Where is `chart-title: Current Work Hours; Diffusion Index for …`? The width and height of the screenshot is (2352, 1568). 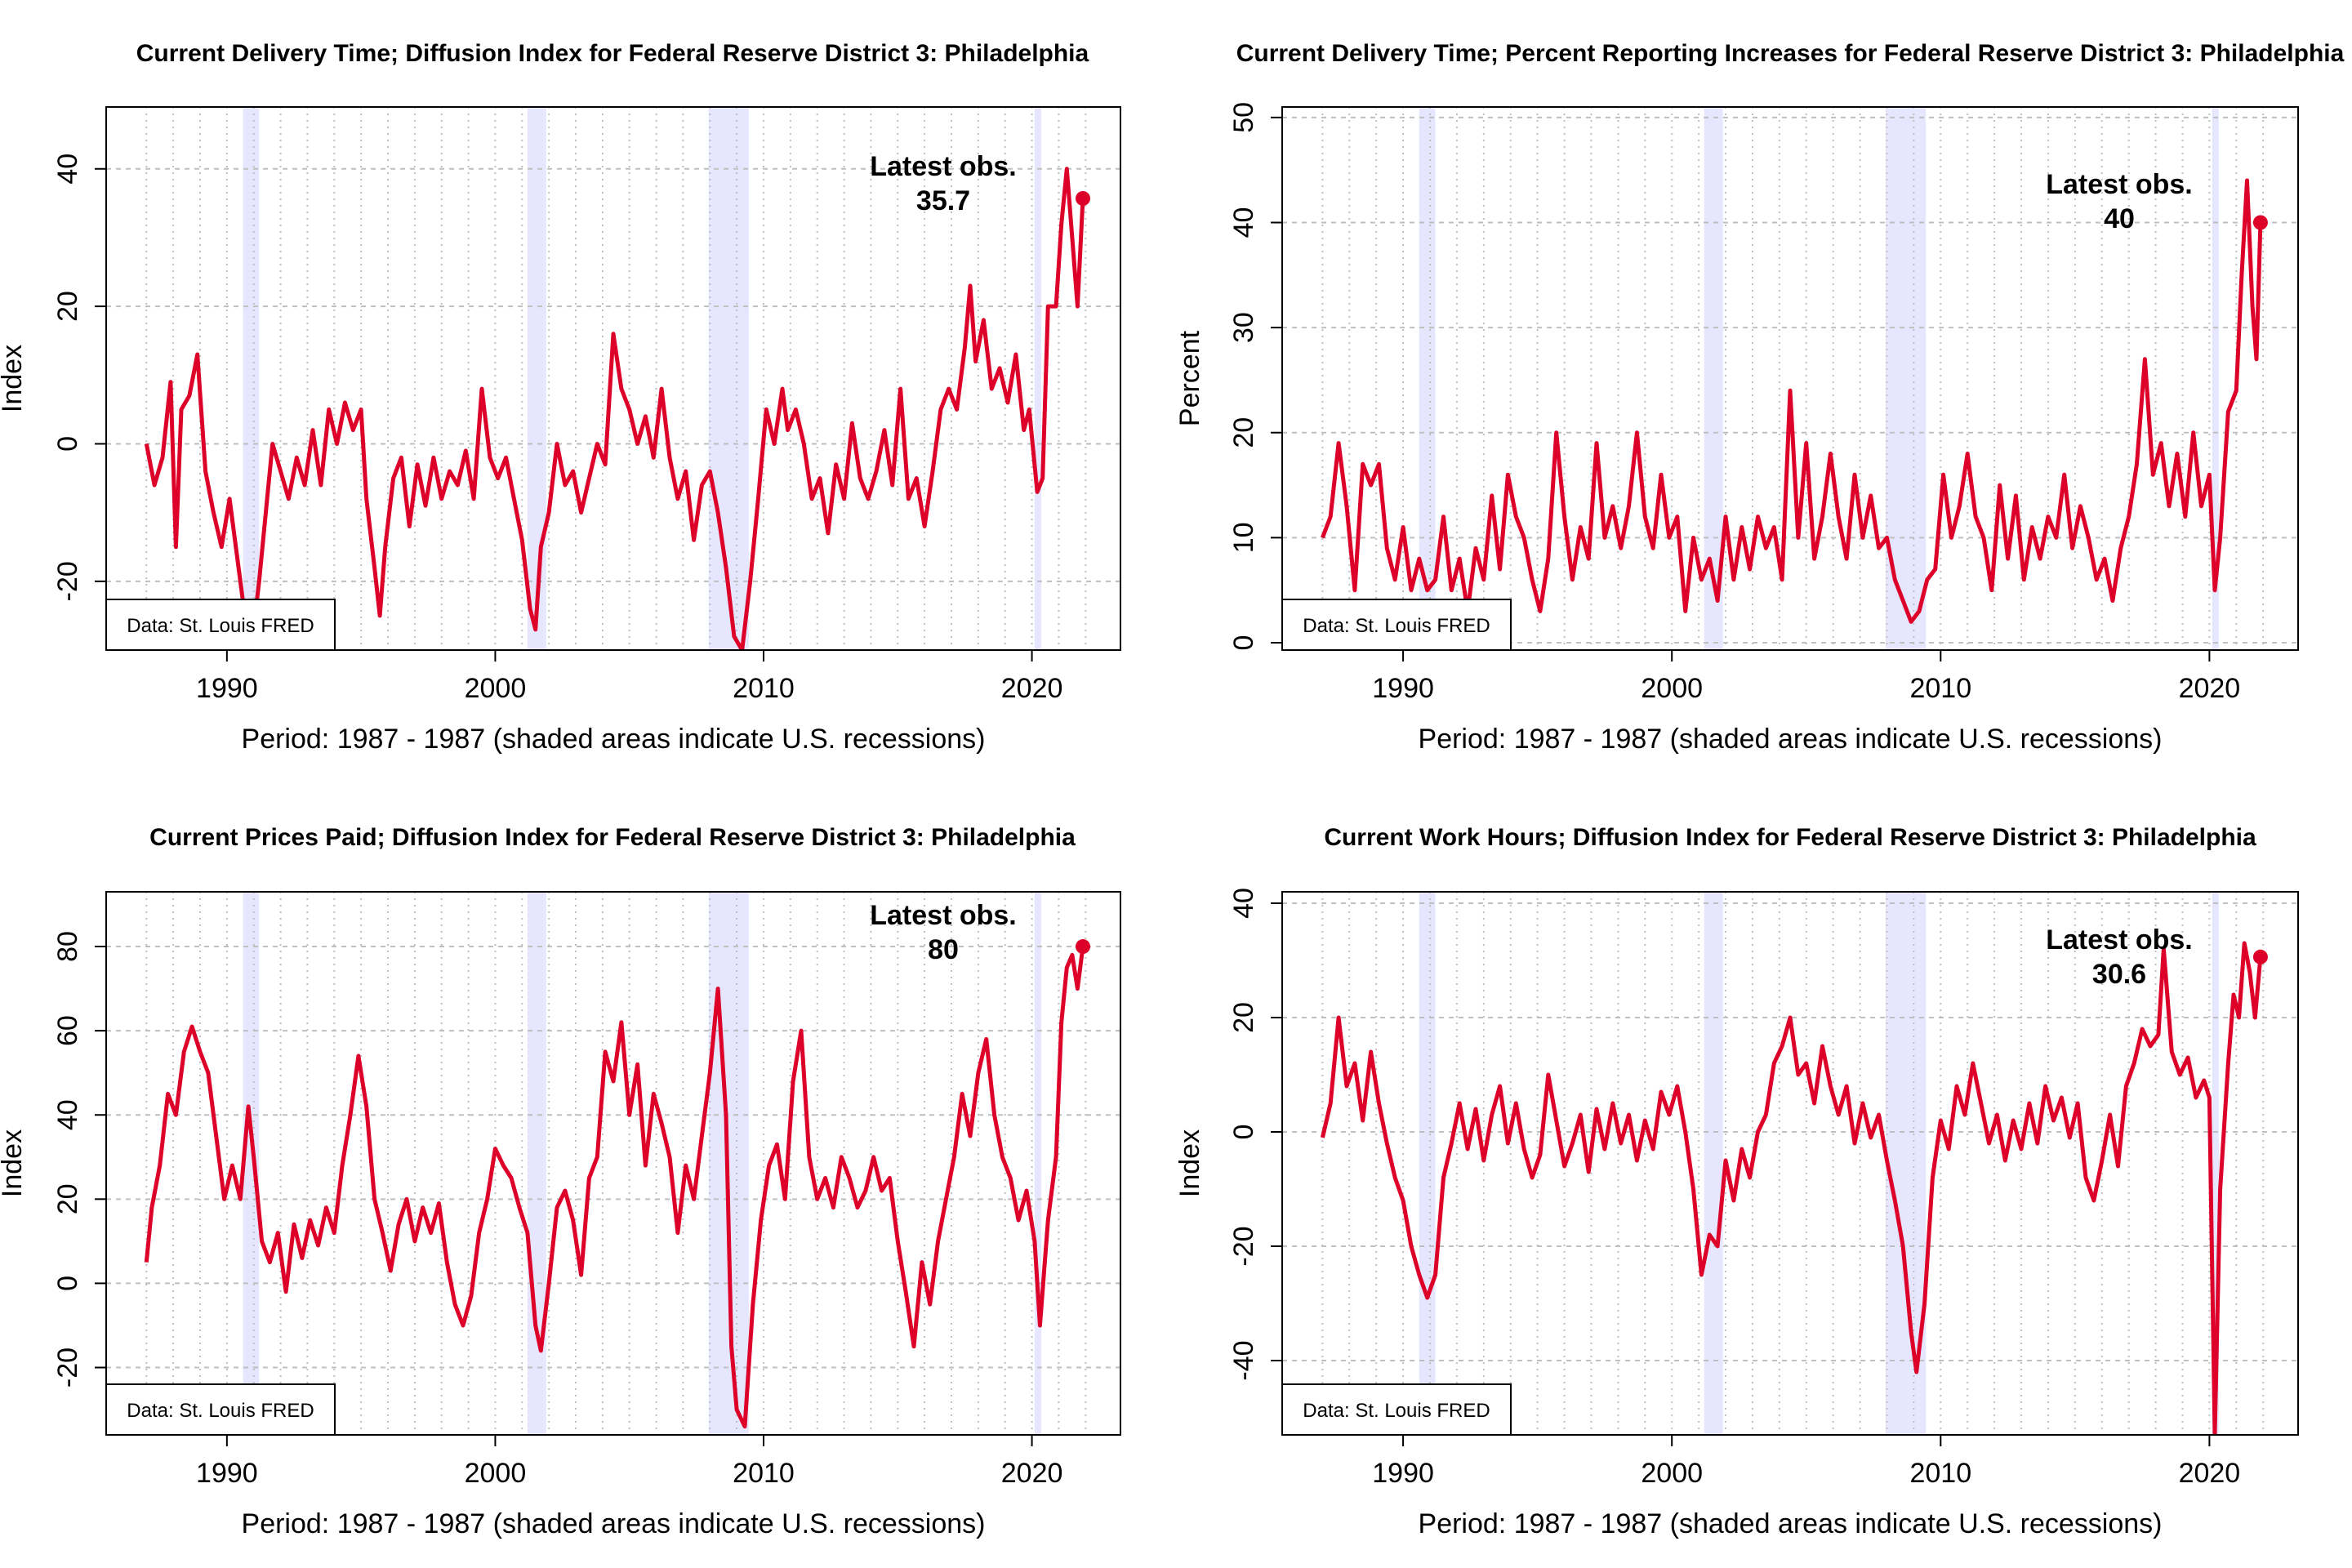 chart-title: Current Work Hours; Diffusion Index for … is located at coordinates (1790, 838).